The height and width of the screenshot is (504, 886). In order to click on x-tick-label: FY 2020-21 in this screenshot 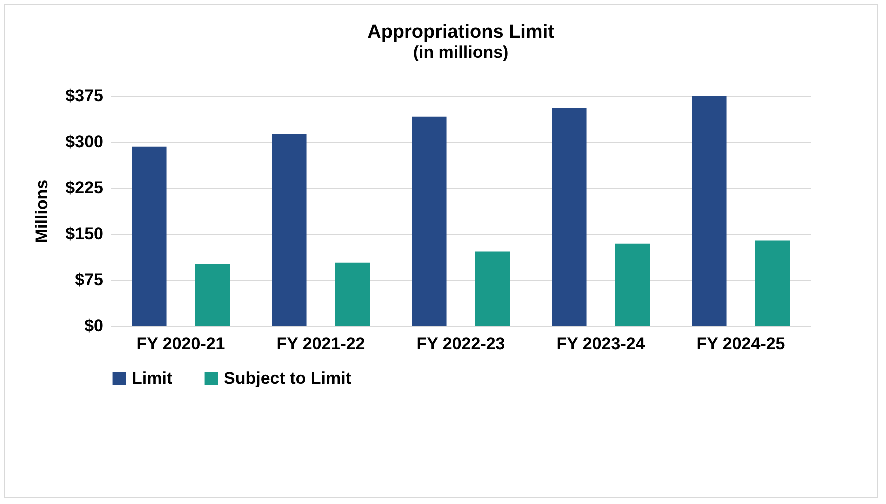, I will do `click(181, 344)`.